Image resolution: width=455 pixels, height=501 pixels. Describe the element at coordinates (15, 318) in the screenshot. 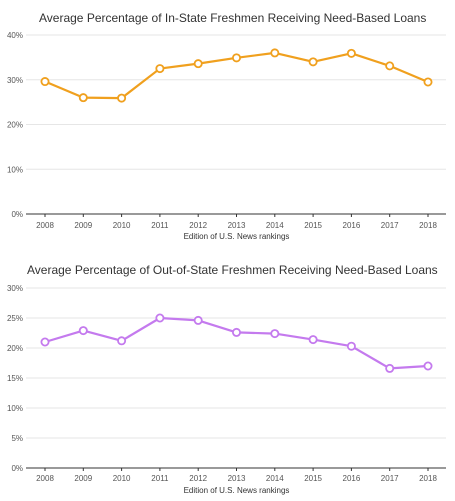

I see `y-tick-label: 25%` at that location.